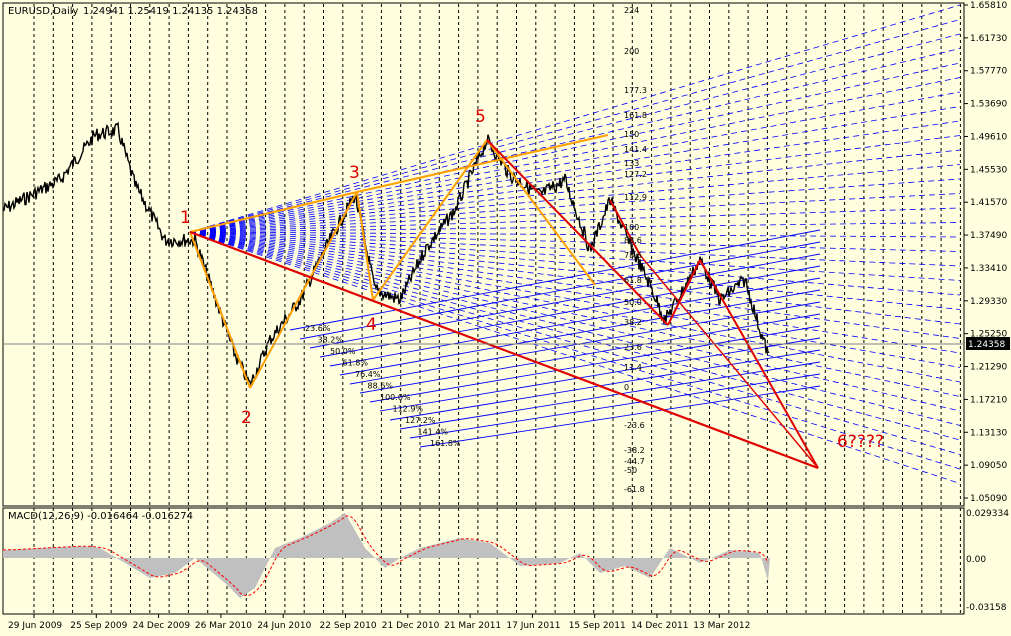 The height and width of the screenshot is (636, 1011). Describe the element at coordinates (411, 626) in the screenshot. I see `time-tick-label: 21 Dec 2010` at that location.